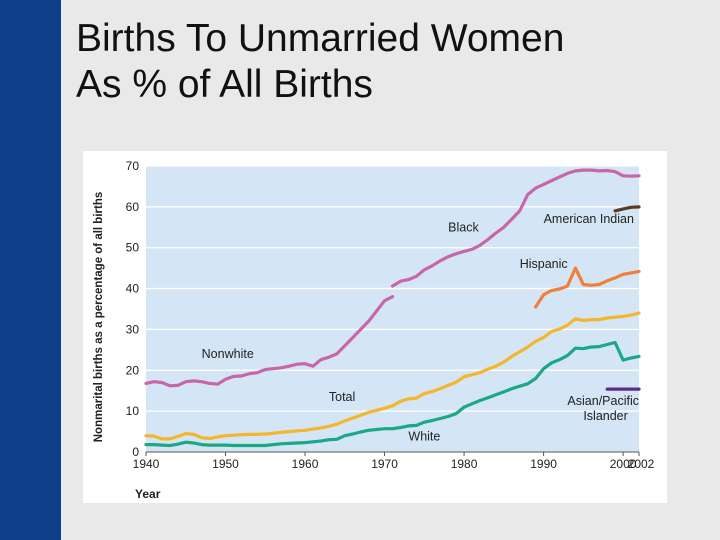 This screenshot has width=720, height=540. What do you see at coordinates (228, 354) in the screenshot?
I see `series-label-nonwhite: Nonwhite` at bounding box center [228, 354].